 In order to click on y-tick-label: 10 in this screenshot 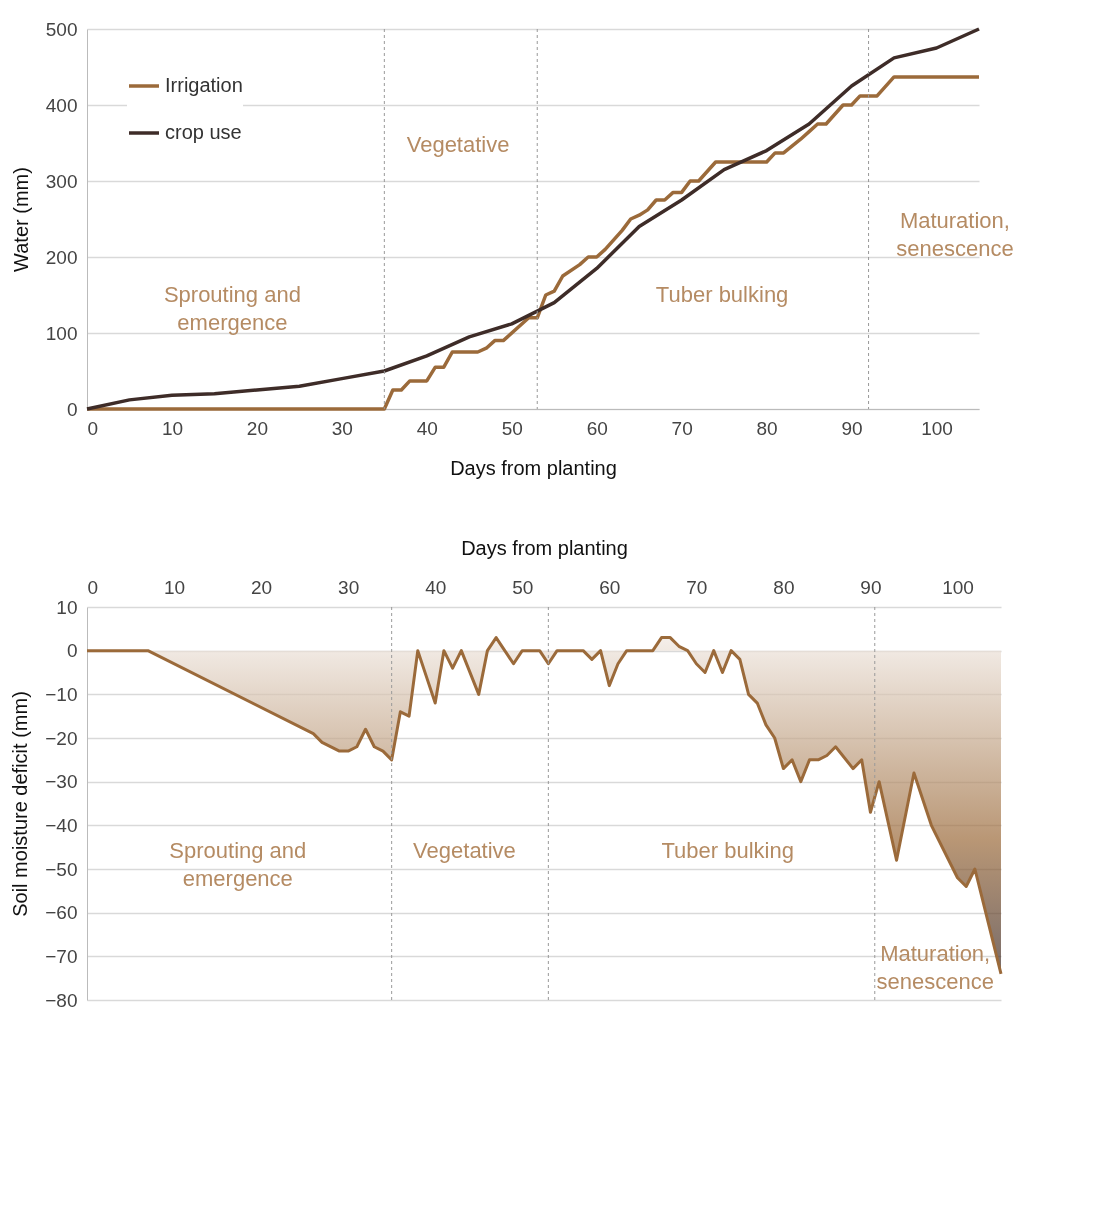, I will do `click(67, 607)`.